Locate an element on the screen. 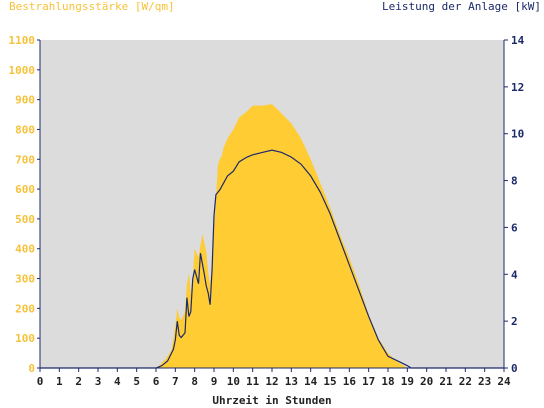  x-tick-label: 2 is located at coordinates (78, 381).